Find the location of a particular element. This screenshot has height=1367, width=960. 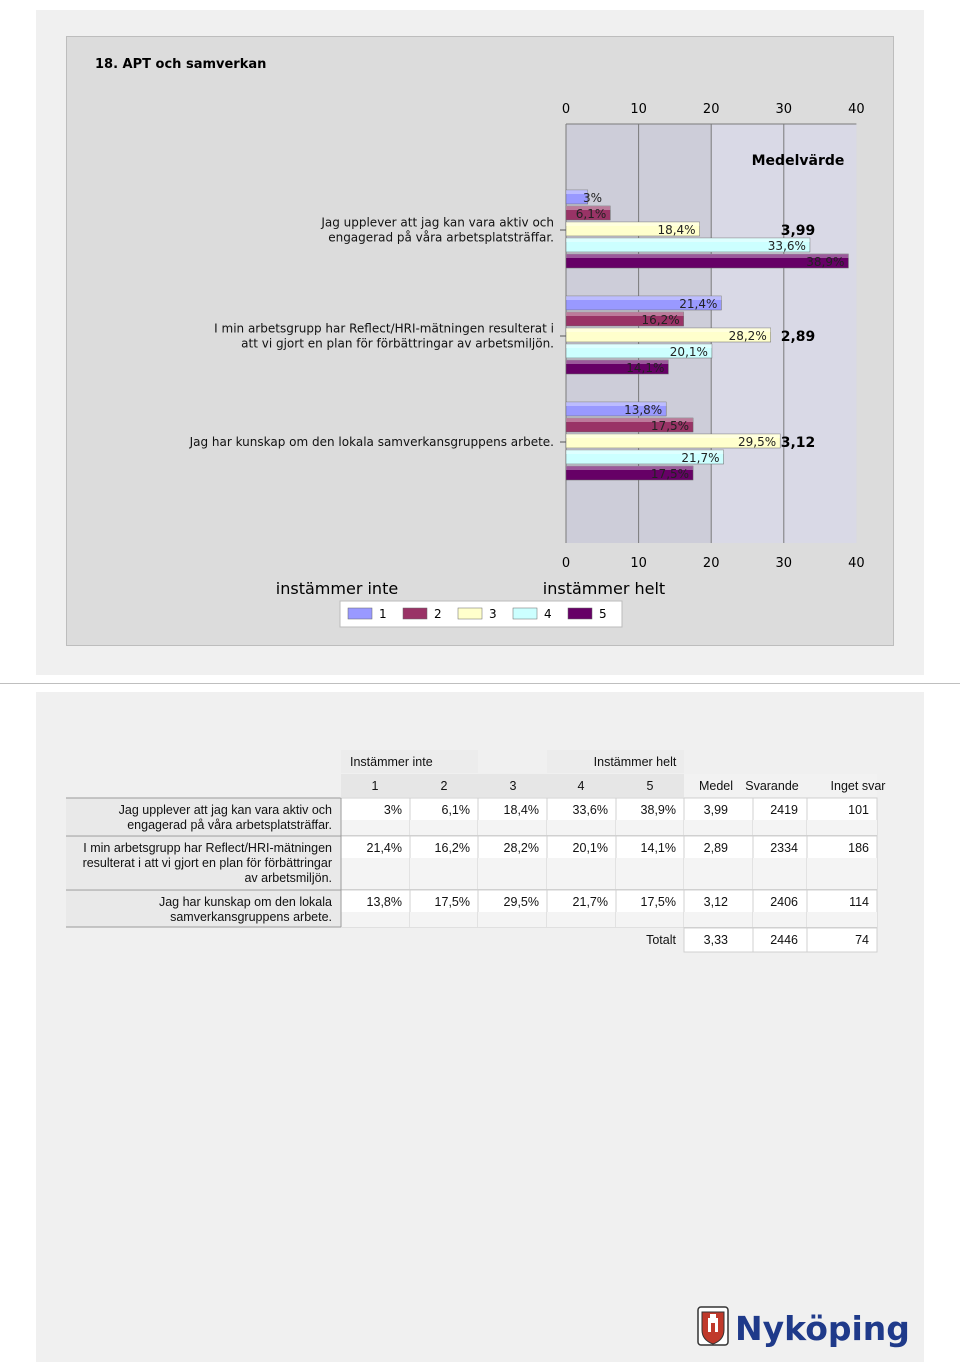

table-cell-value: 29,5% is located at coordinates (521, 902).